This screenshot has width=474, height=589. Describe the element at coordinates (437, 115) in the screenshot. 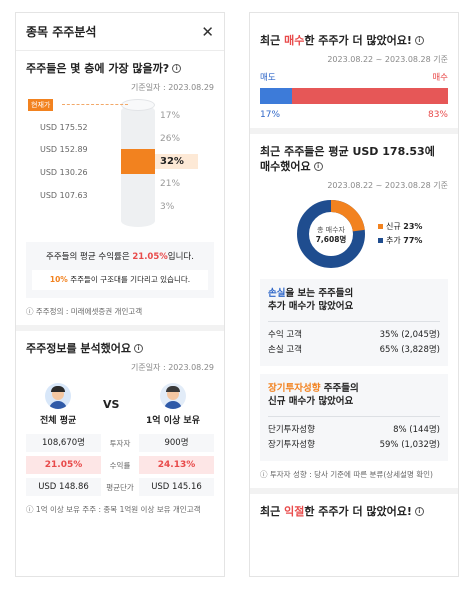

I see `buy-percent: 83%` at that location.